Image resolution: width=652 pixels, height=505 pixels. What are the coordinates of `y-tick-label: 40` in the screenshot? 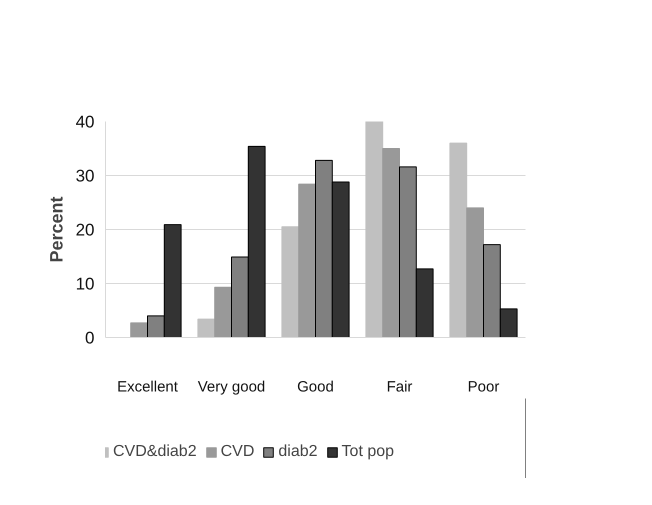 It's located at (85, 122).